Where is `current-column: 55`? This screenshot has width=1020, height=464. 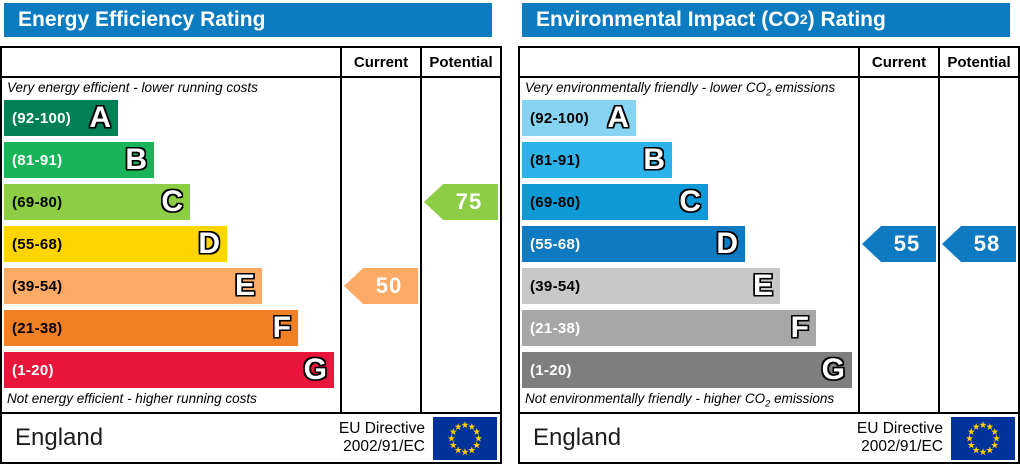 current-column: 55 is located at coordinates (898, 245).